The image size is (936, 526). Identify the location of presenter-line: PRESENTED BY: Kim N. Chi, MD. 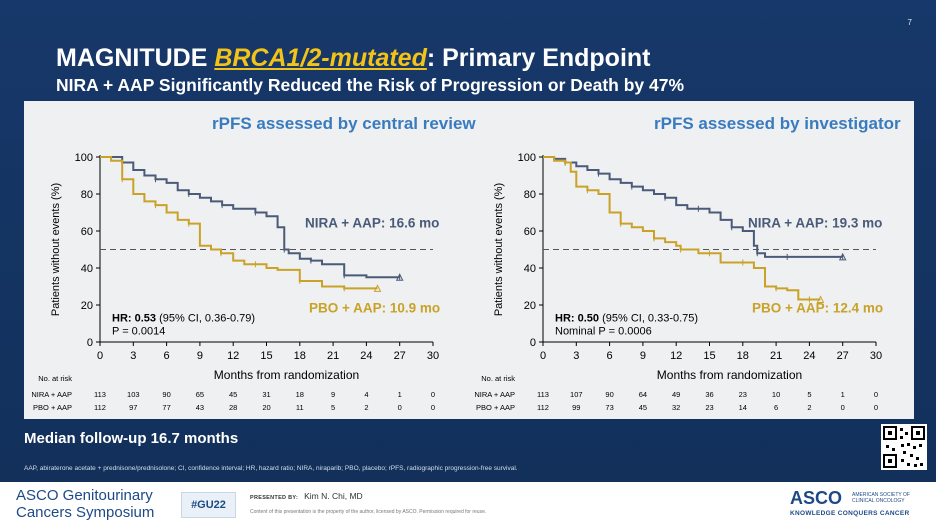
(306, 496).